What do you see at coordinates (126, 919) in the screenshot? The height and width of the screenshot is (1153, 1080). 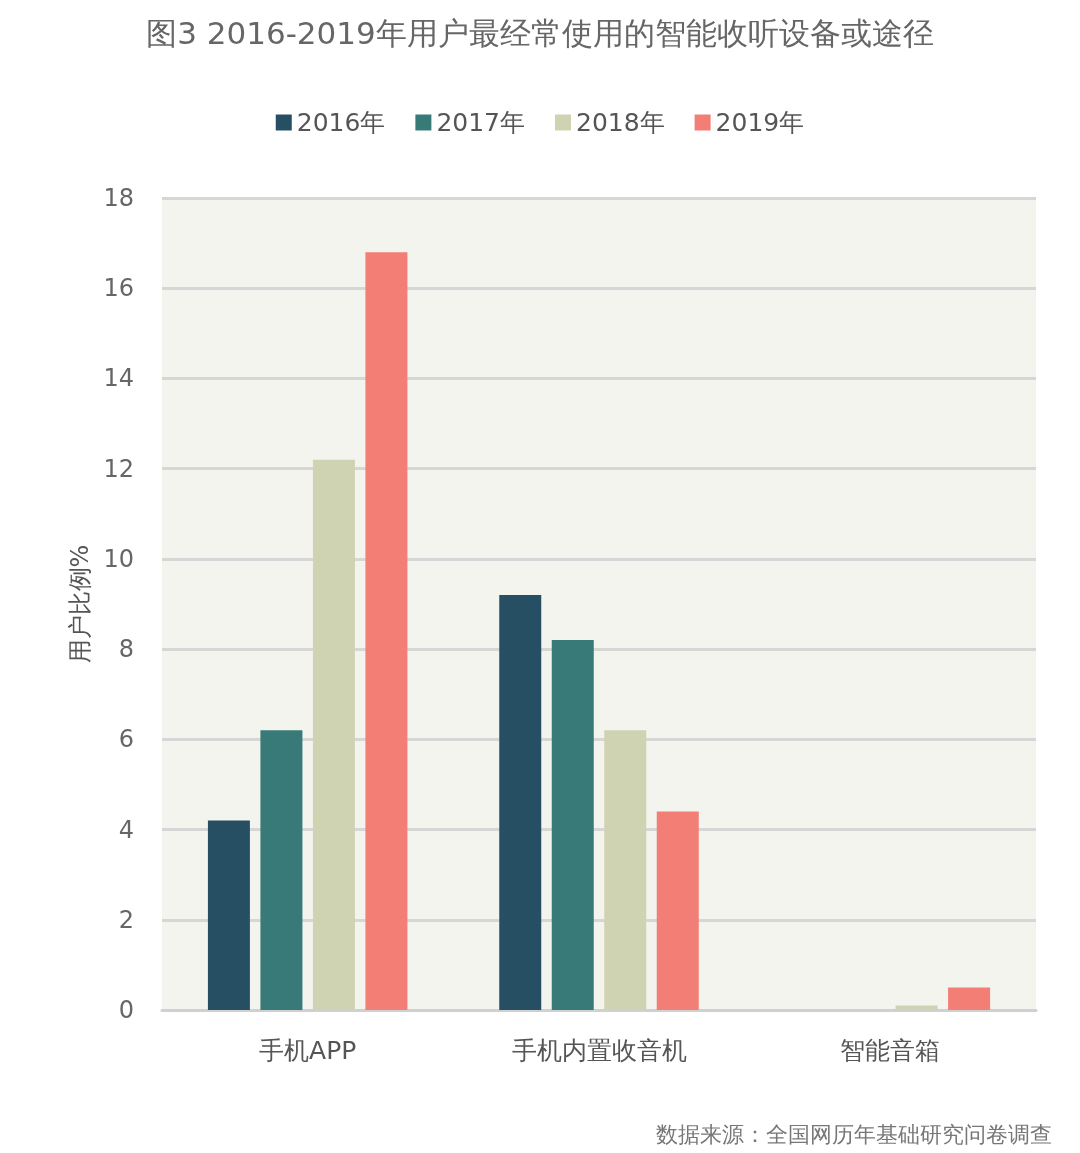 I see `y-tick-label: 2` at bounding box center [126, 919].